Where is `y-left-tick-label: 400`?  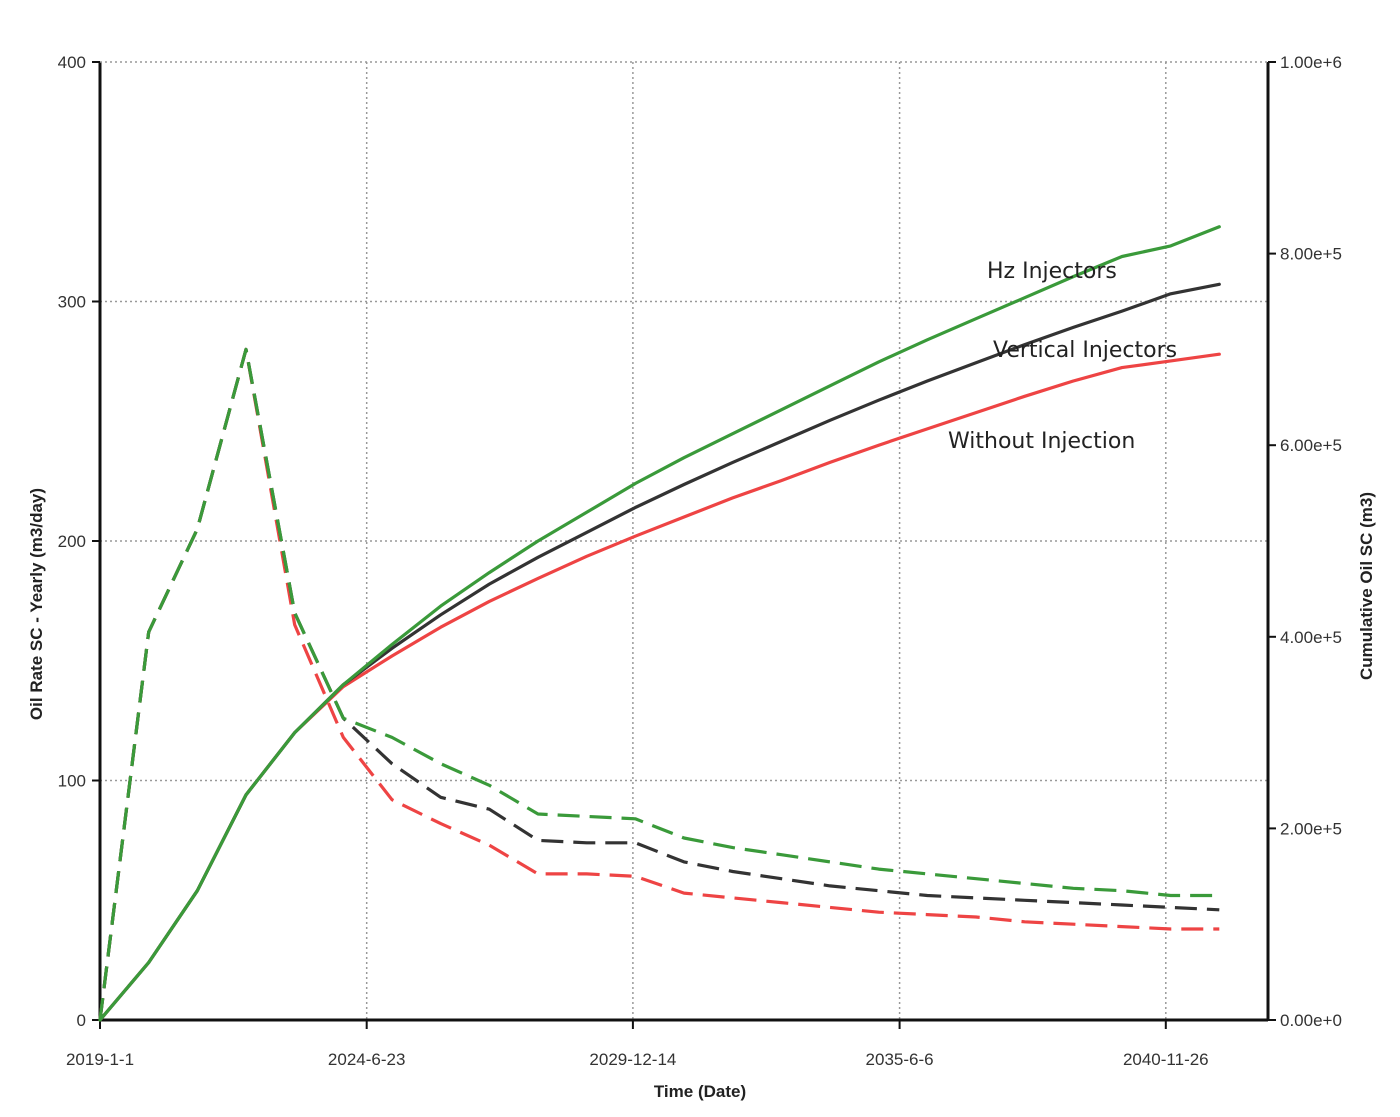 y-left-tick-label: 400 is located at coordinates (72, 62).